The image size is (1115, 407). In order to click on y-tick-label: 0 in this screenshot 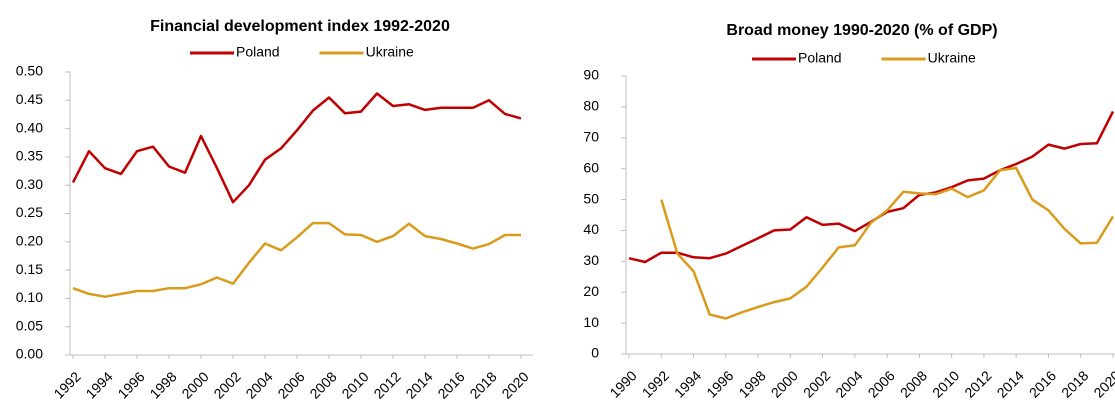, I will do `click(595, 353)`.